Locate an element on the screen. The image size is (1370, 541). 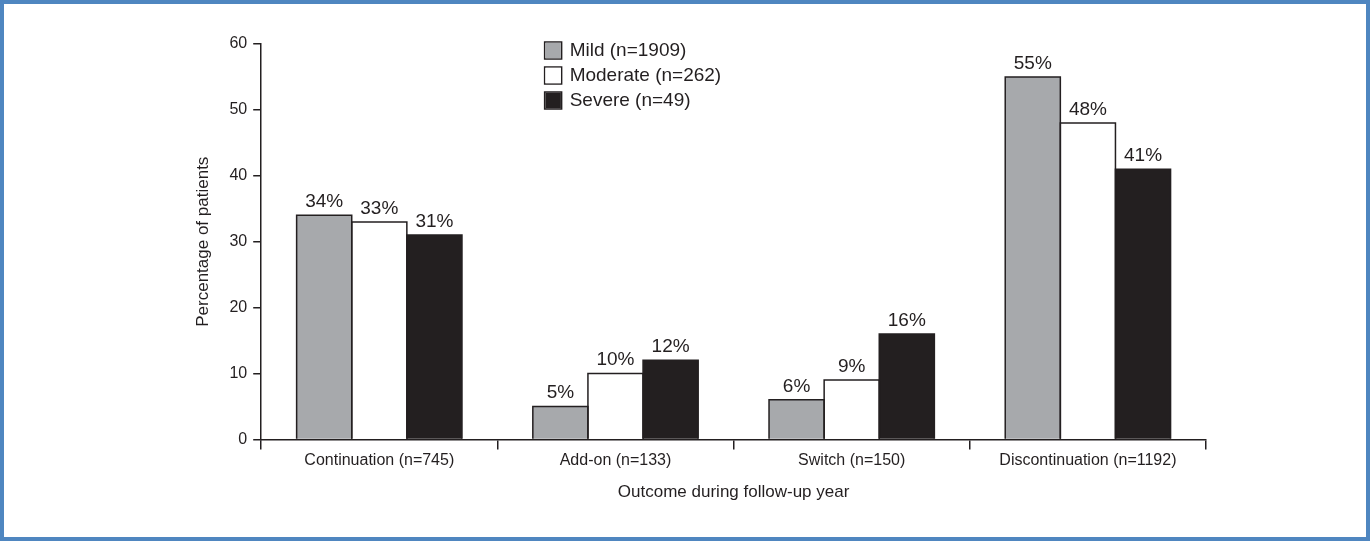
y-tick-label: 20 is located at coordinates (238, 307).